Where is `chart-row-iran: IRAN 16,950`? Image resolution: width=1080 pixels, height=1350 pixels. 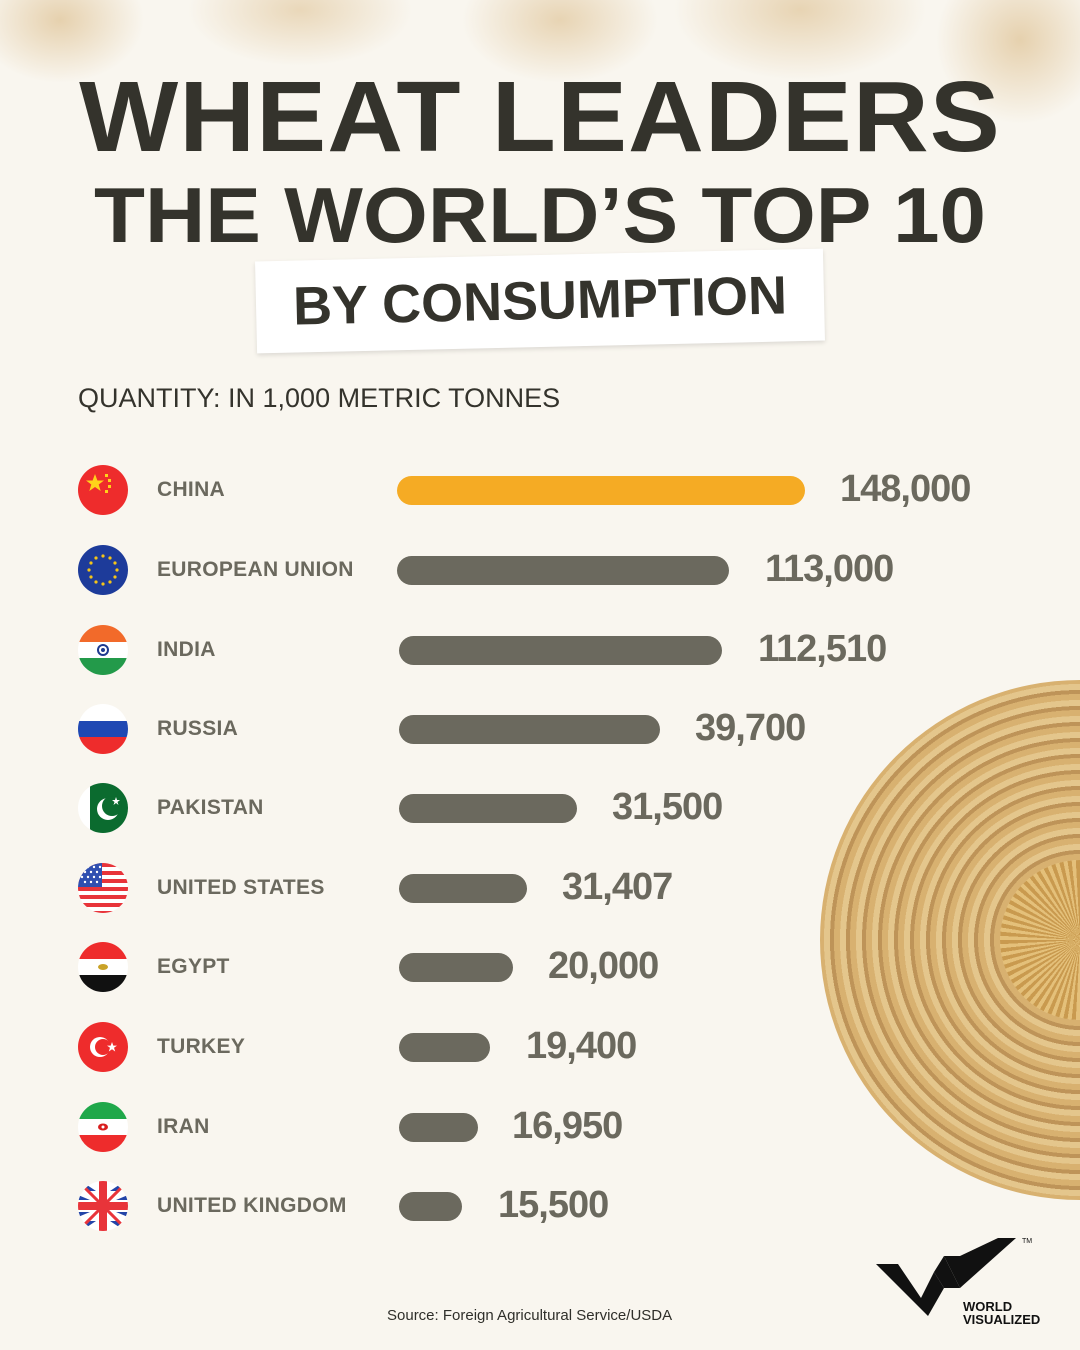 chart-row-iran: IRAN 16,950 is located at coordinates (540, 1127).